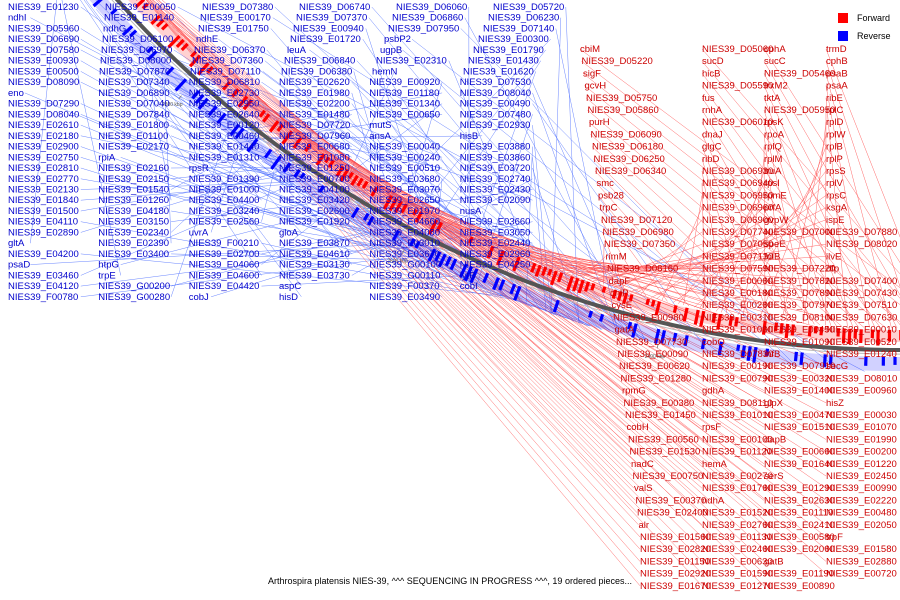  I want to click on reverse-gene-label: NIES39_F00210, so click(224, 243).